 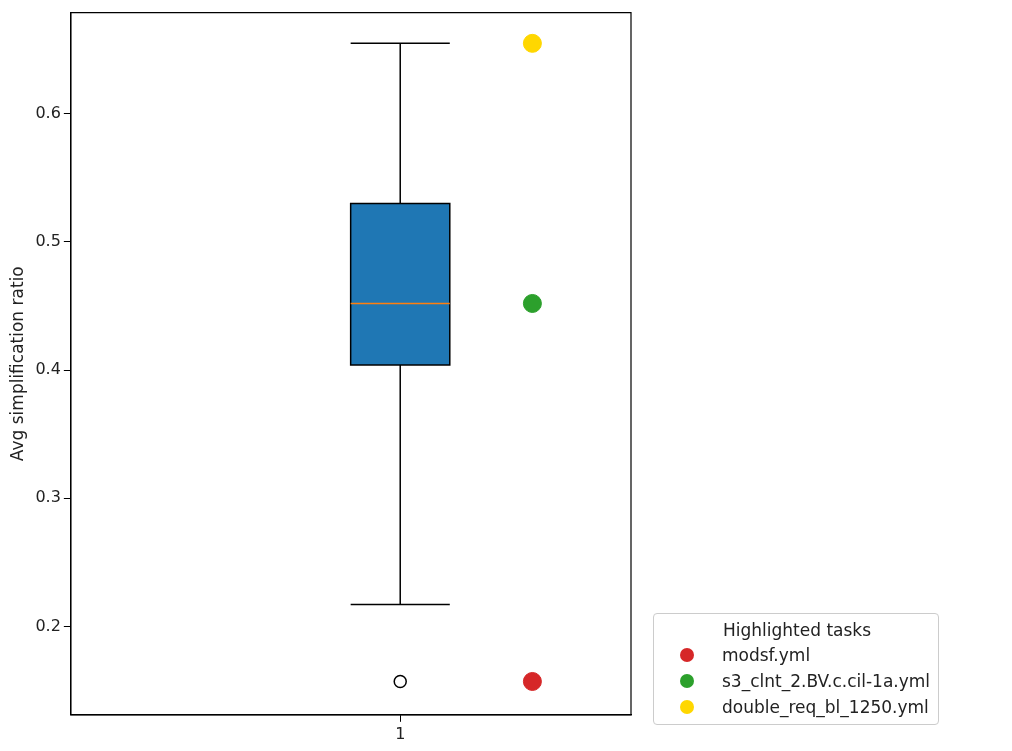 I want to click on y-tick-label: 0.3, so click(x=48, y=497).